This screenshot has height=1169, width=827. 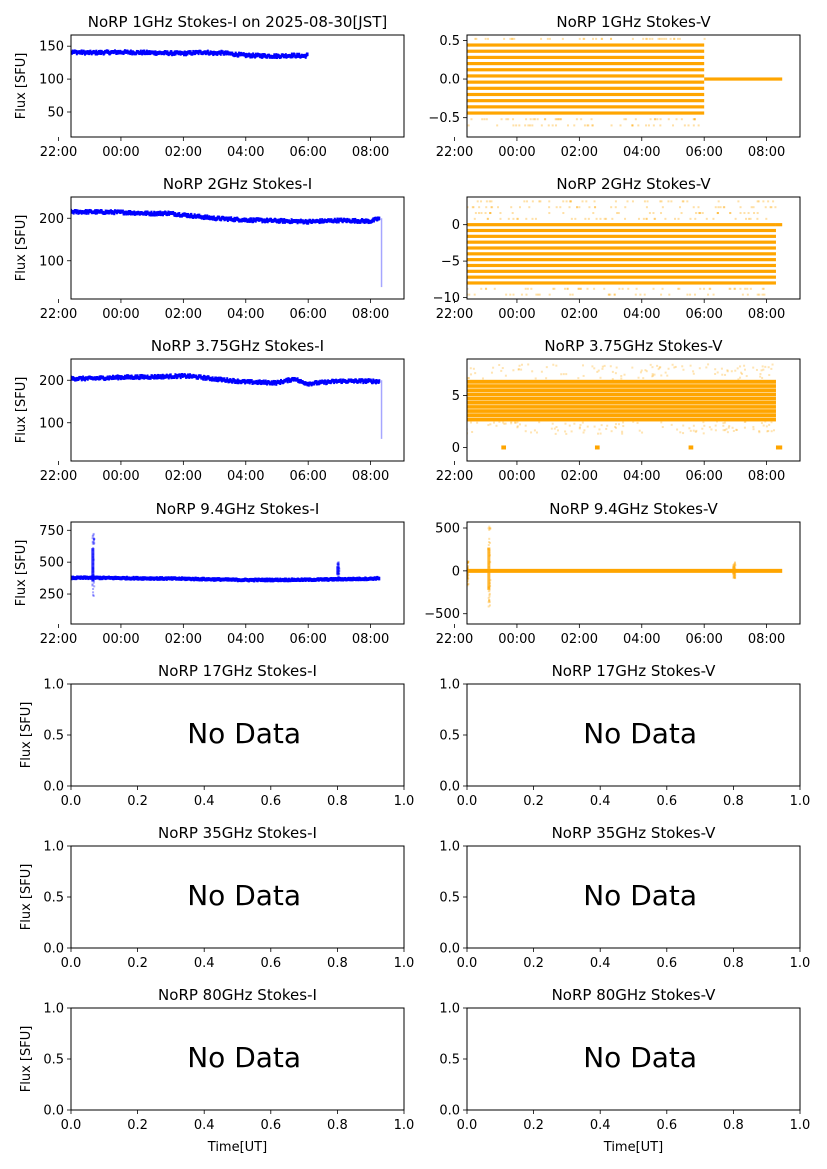 What do you see at coordinates (53, 685) in the screenshot?
I see `y-tick-label: 1.0` at bounding box center [53, 685].